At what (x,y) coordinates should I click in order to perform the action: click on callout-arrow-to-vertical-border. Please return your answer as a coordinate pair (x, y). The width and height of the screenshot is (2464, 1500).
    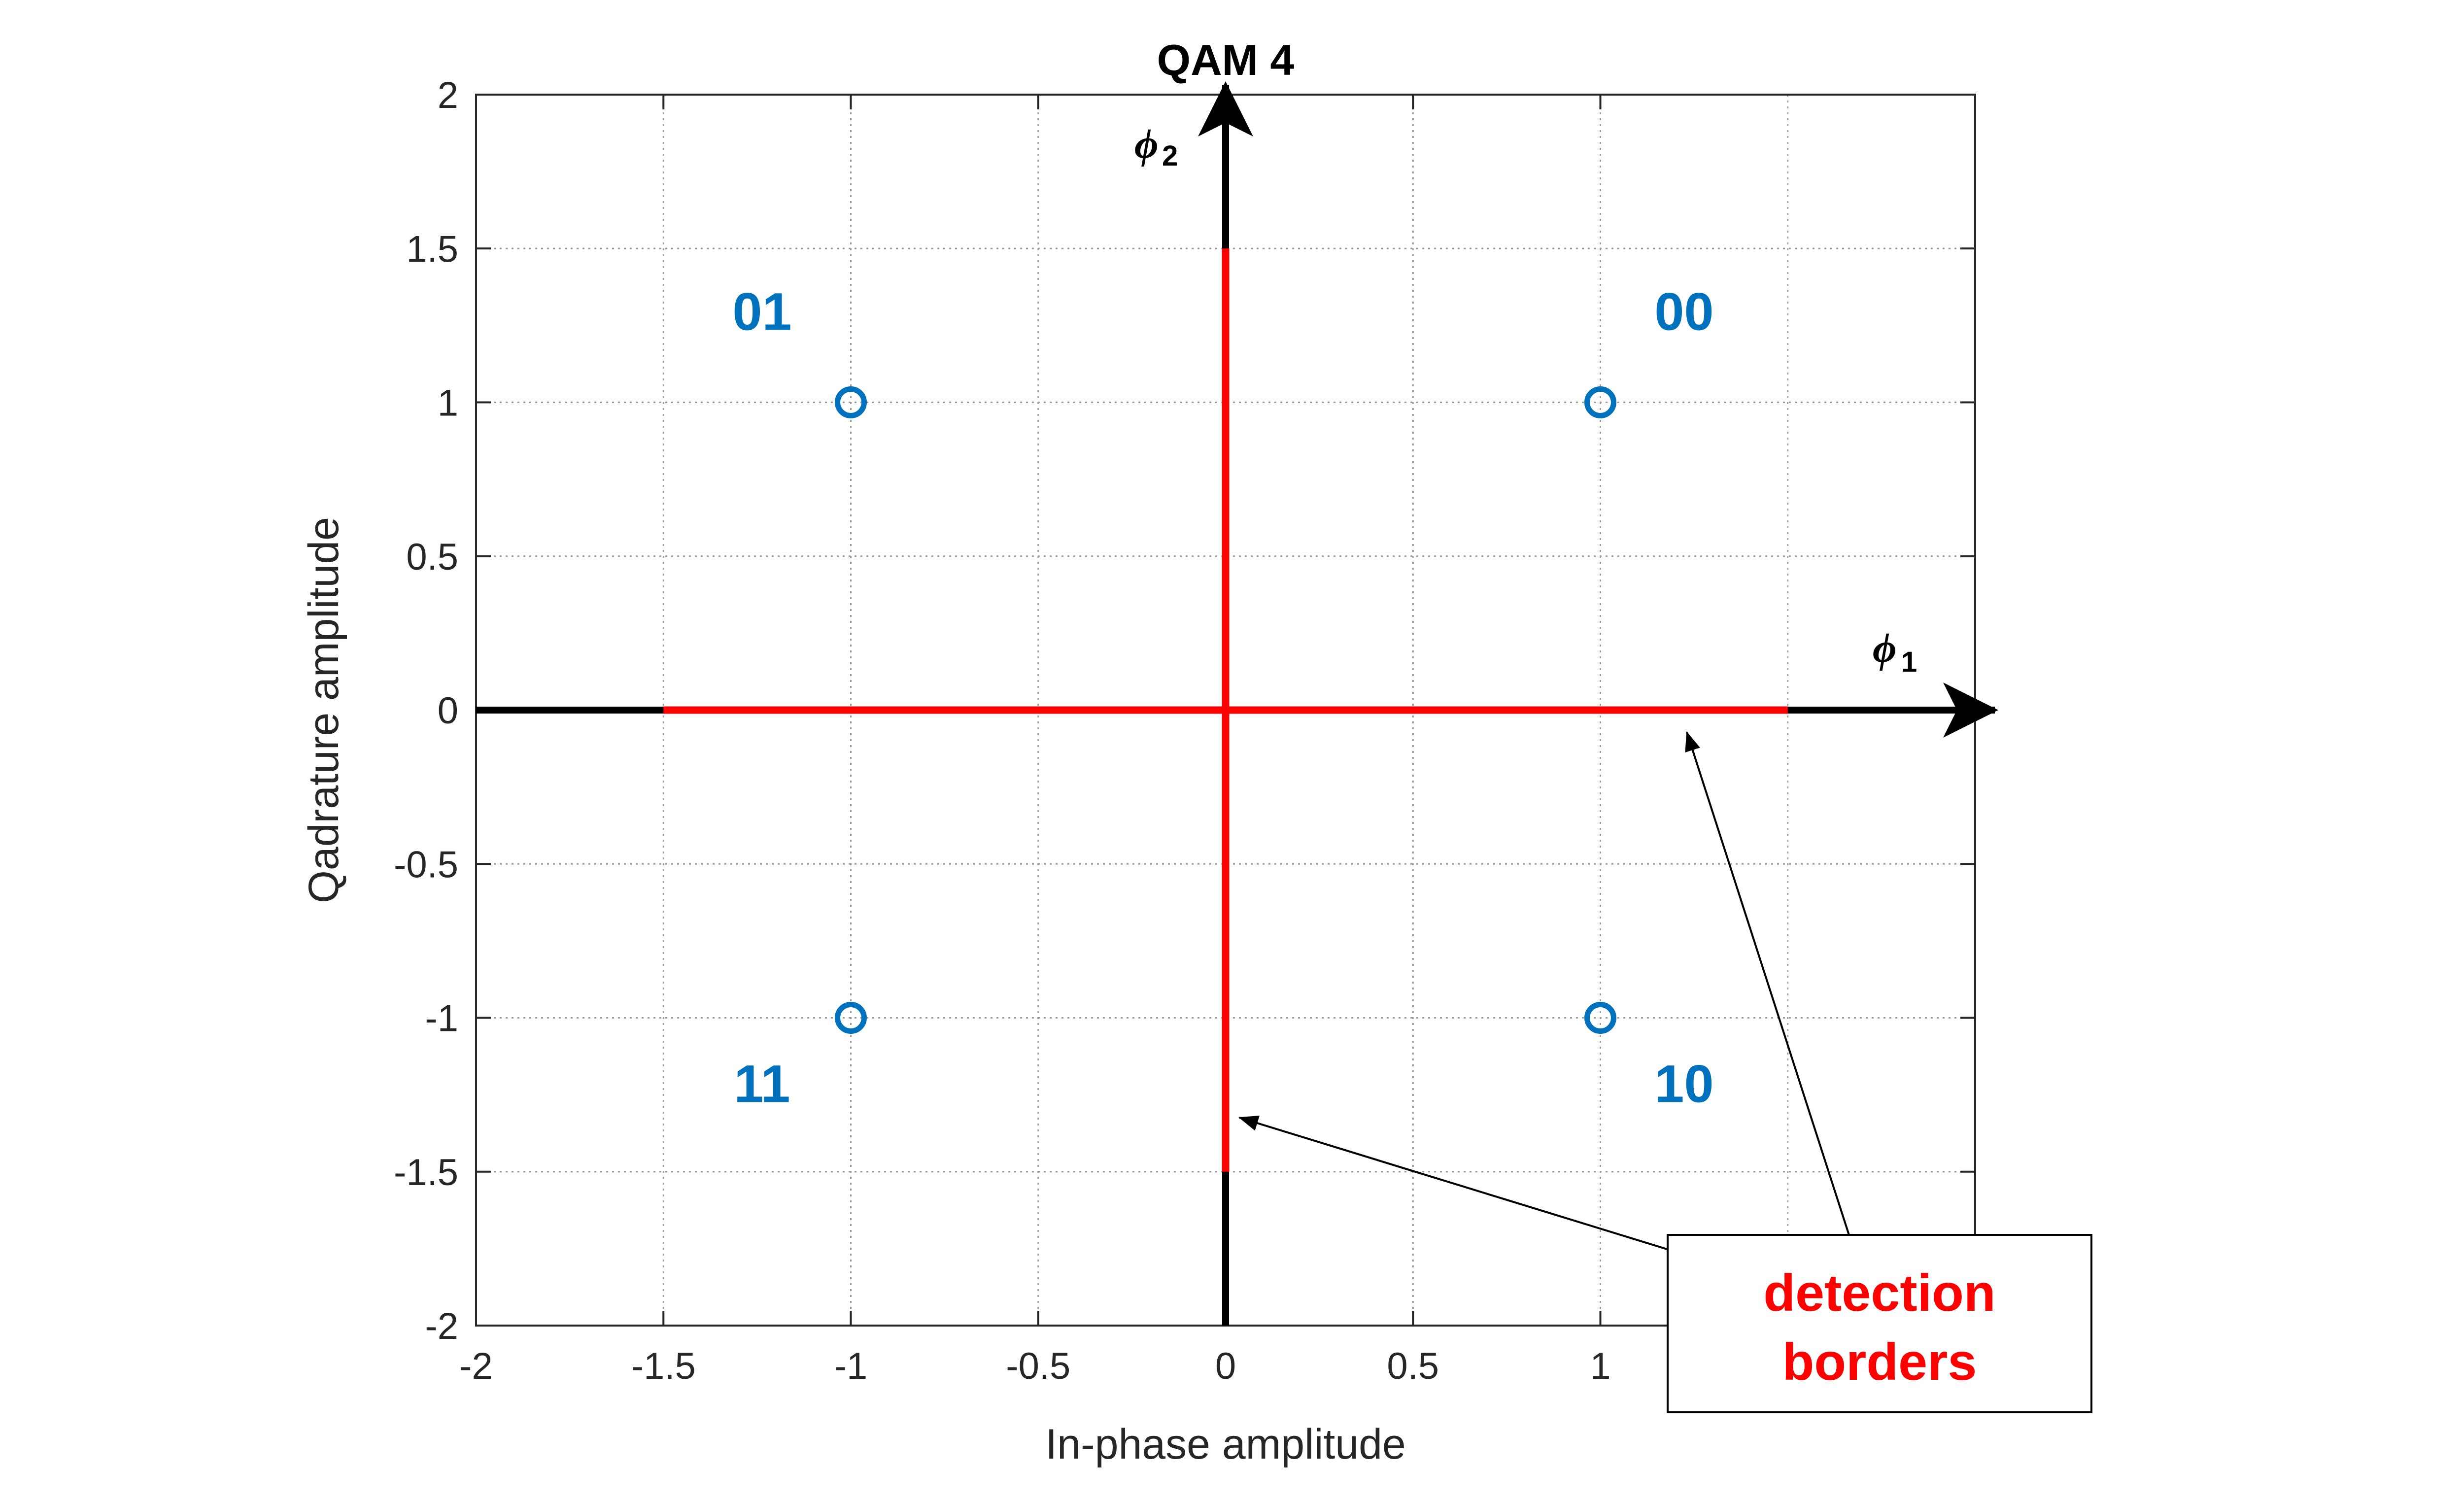
    Looking at the image, I should click on (1453, 1183).